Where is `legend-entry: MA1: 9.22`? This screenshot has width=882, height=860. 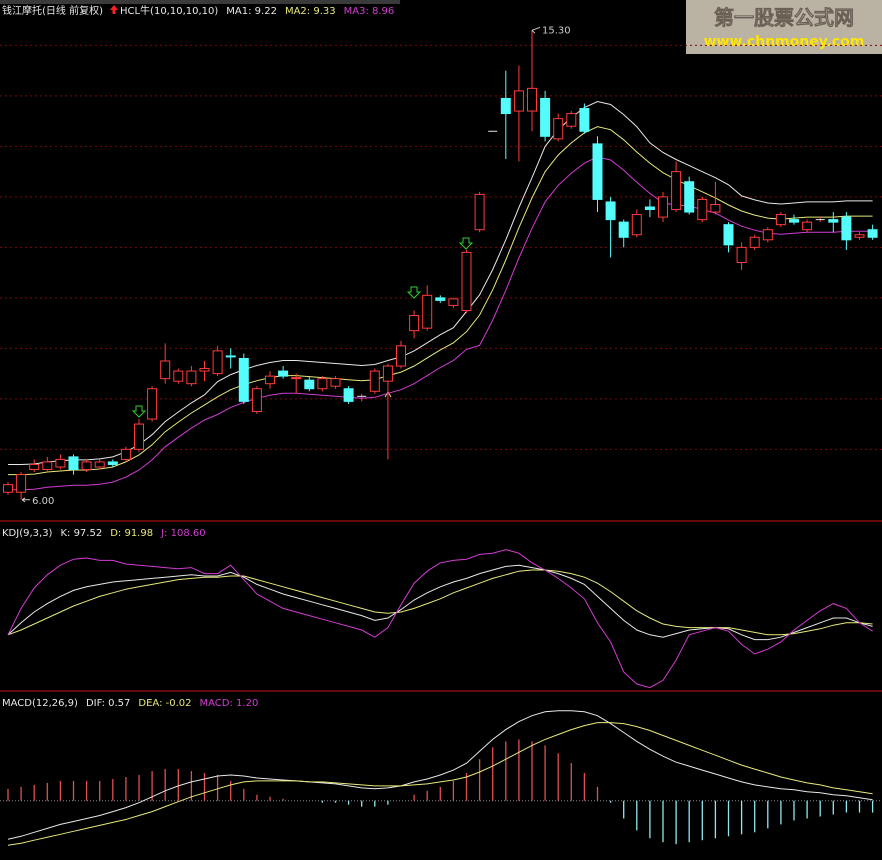 legend-entry: MA1: 9.22 is located at coordinates (251, 11).